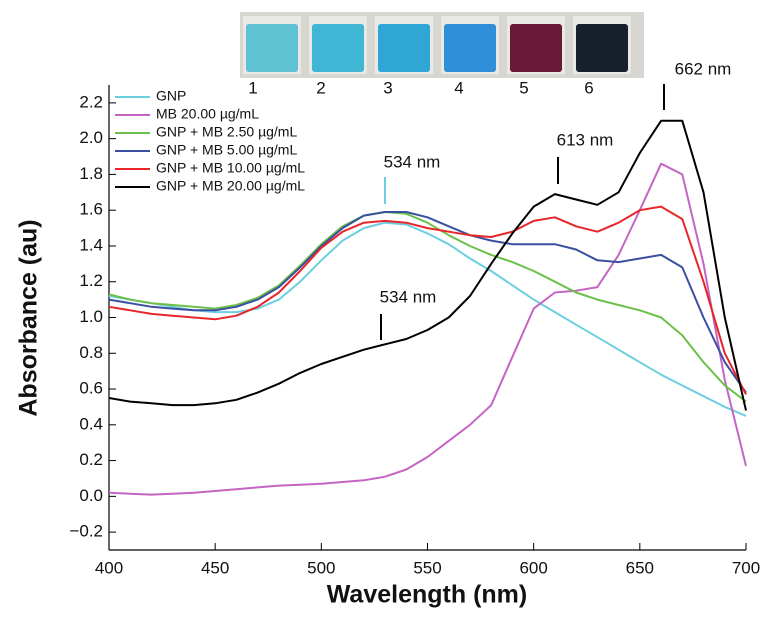 The height and width of the screenshot is (626, 777). I want to click on vial-label: 3, so click(387, 87).